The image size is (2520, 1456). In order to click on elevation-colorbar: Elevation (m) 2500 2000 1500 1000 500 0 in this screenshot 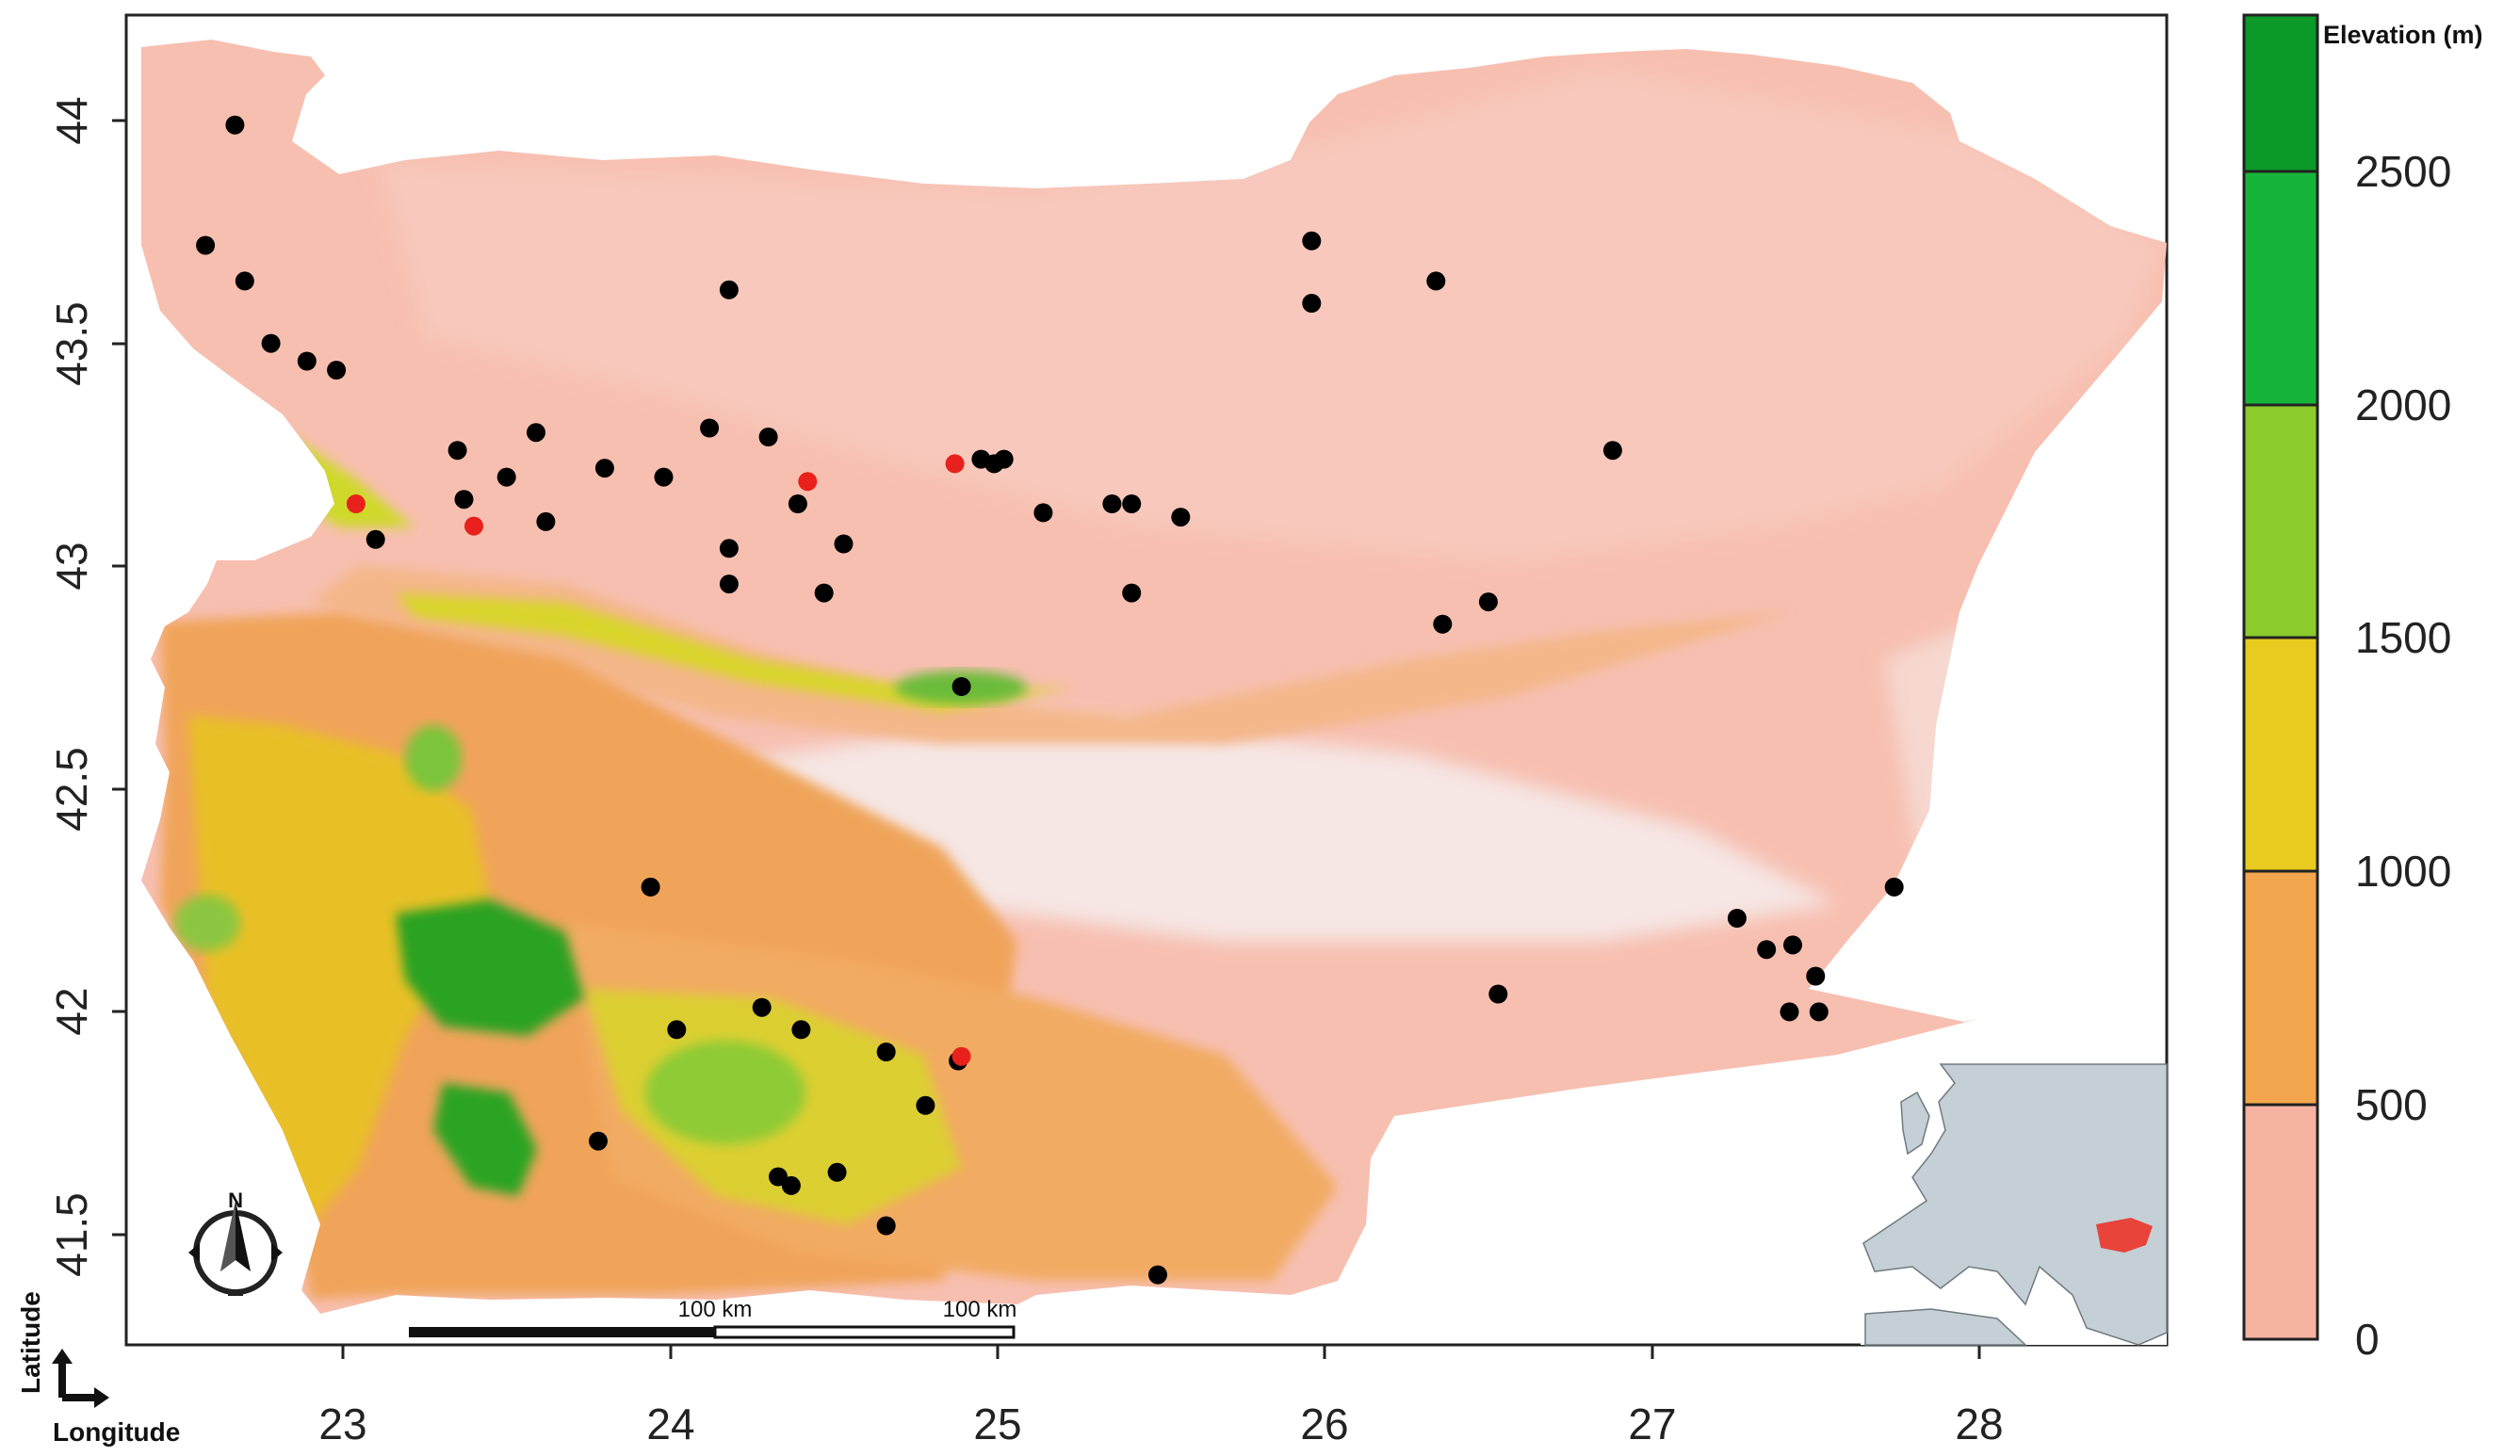, I will do `click(2362, 688)`.